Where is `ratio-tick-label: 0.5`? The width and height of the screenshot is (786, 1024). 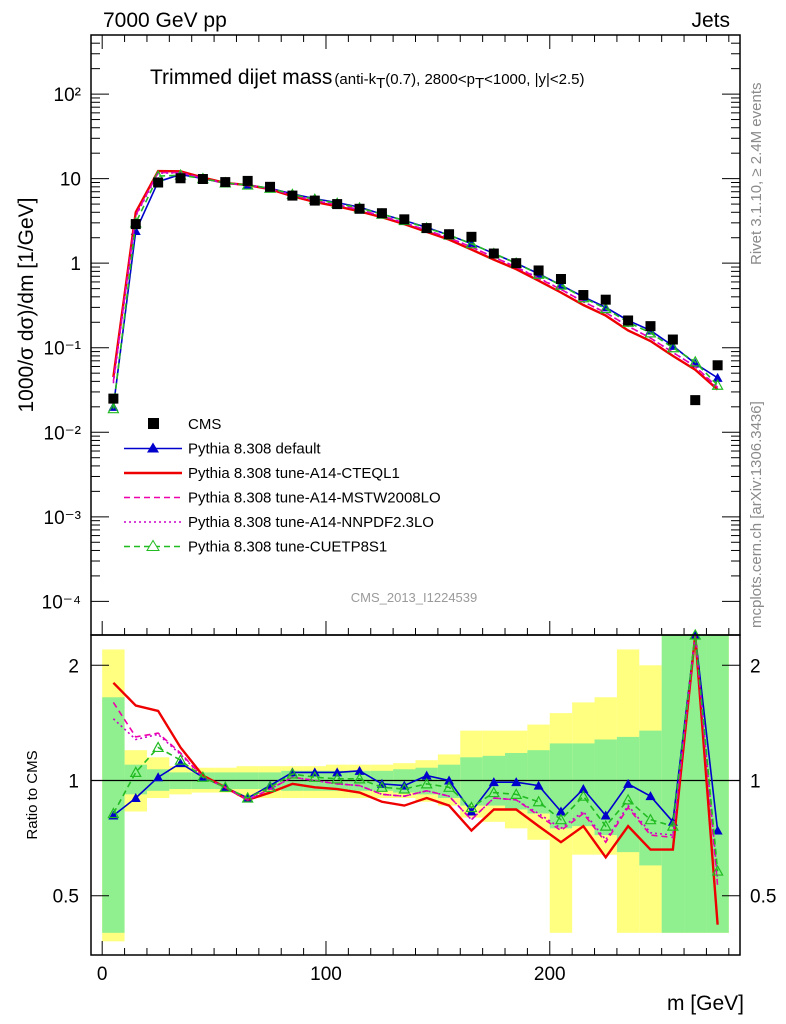 ratio-tick-label: 0.5 is located at coordinates (66, 897).